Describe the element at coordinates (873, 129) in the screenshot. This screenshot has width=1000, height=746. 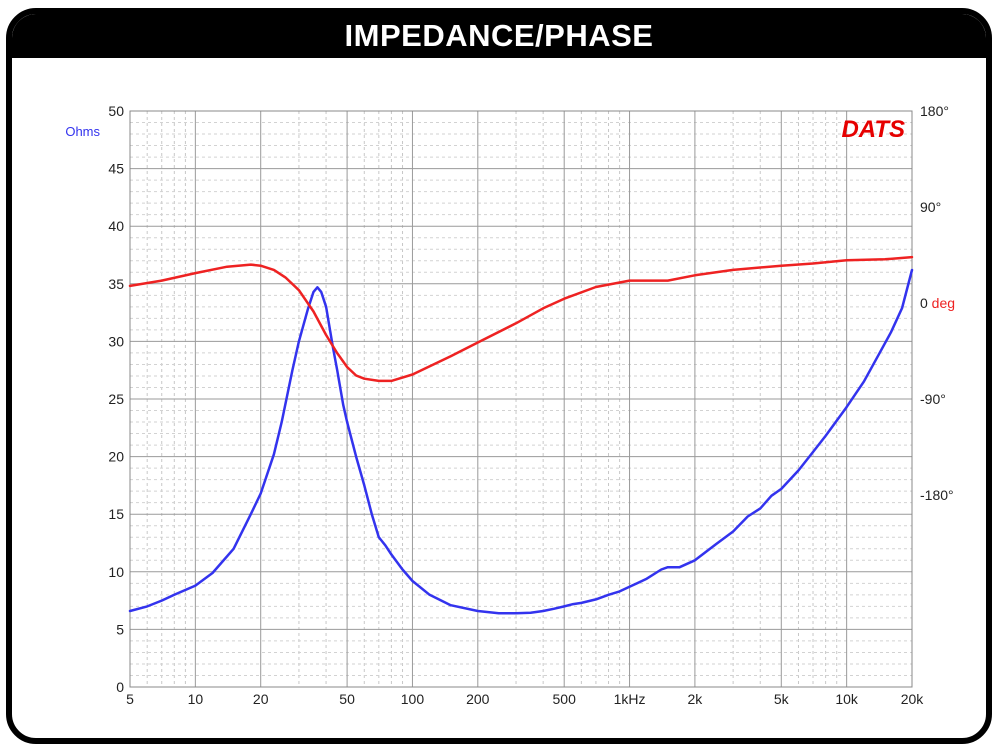
I see `brand-logo: DATS` at that location.